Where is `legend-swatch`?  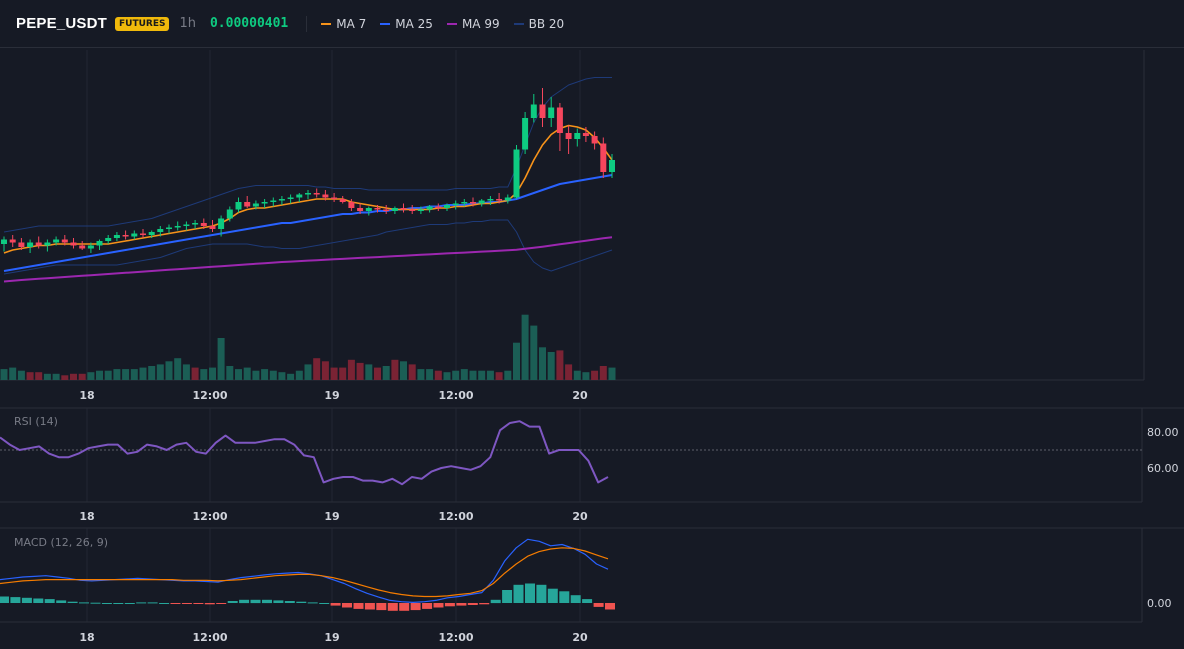
legend-swatch is located at coordinates (451, 23).